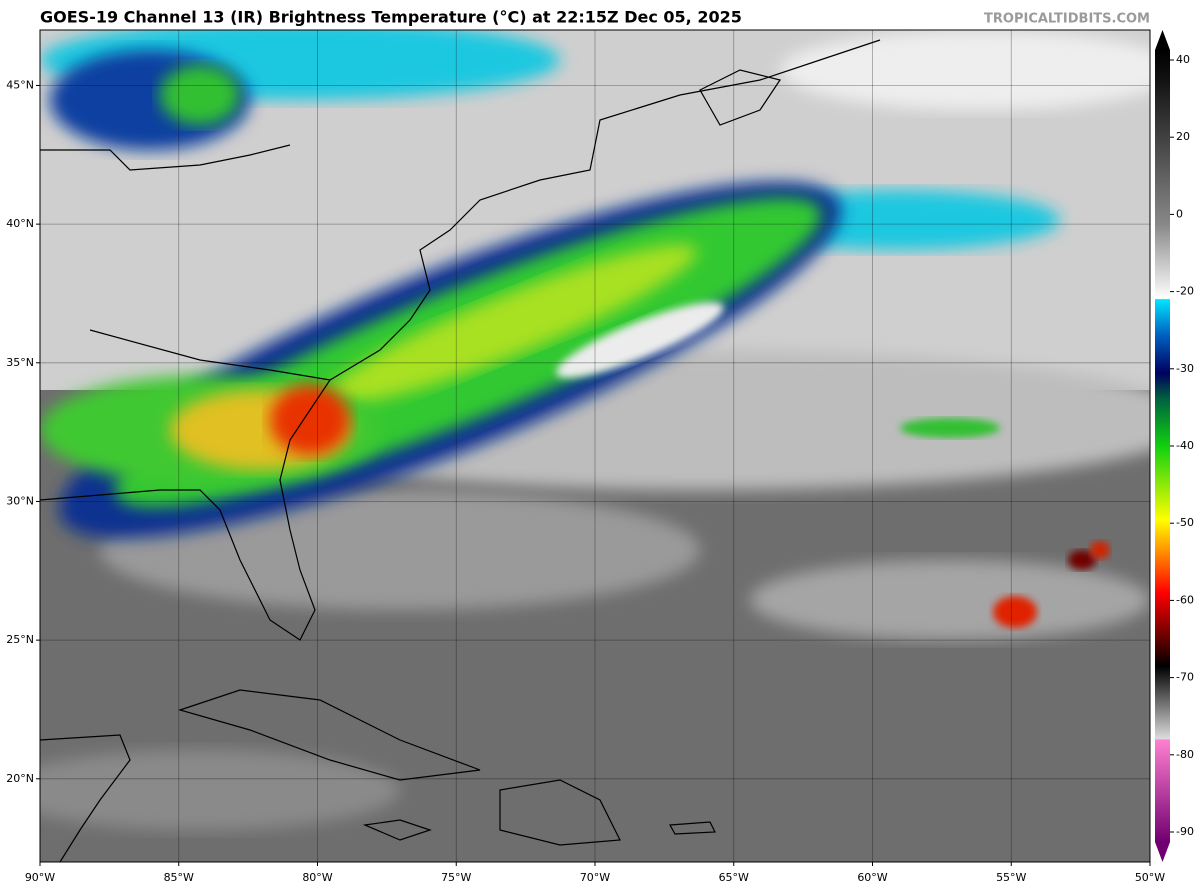 This screenshot has height=885, width=1200. What do you see at coordinates (40, 877) in the screenshot?
I see `x-tick-label: 90°W` at bounding box center [40, 877].